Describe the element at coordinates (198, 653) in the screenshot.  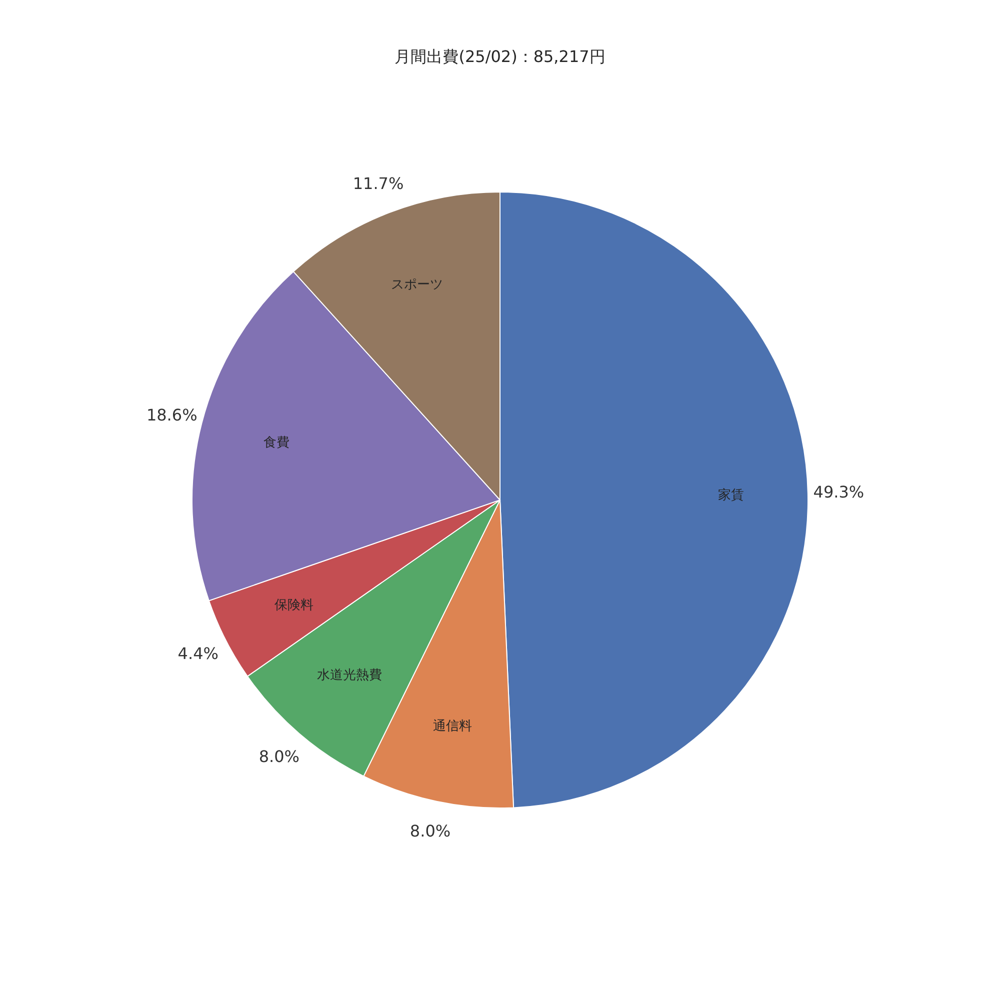
I see `data-label: 4.4%` at that location.